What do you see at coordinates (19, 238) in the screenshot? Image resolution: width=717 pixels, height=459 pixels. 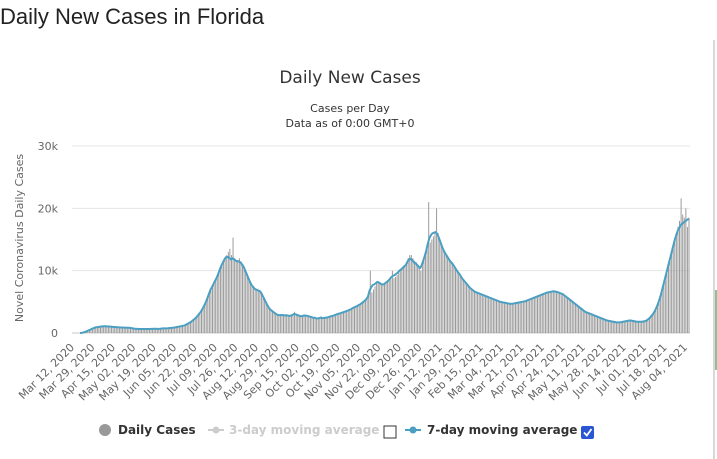 I see `y-axis-label: Novel Coronavirus Daily Cases` at bounding box center [19, 238].